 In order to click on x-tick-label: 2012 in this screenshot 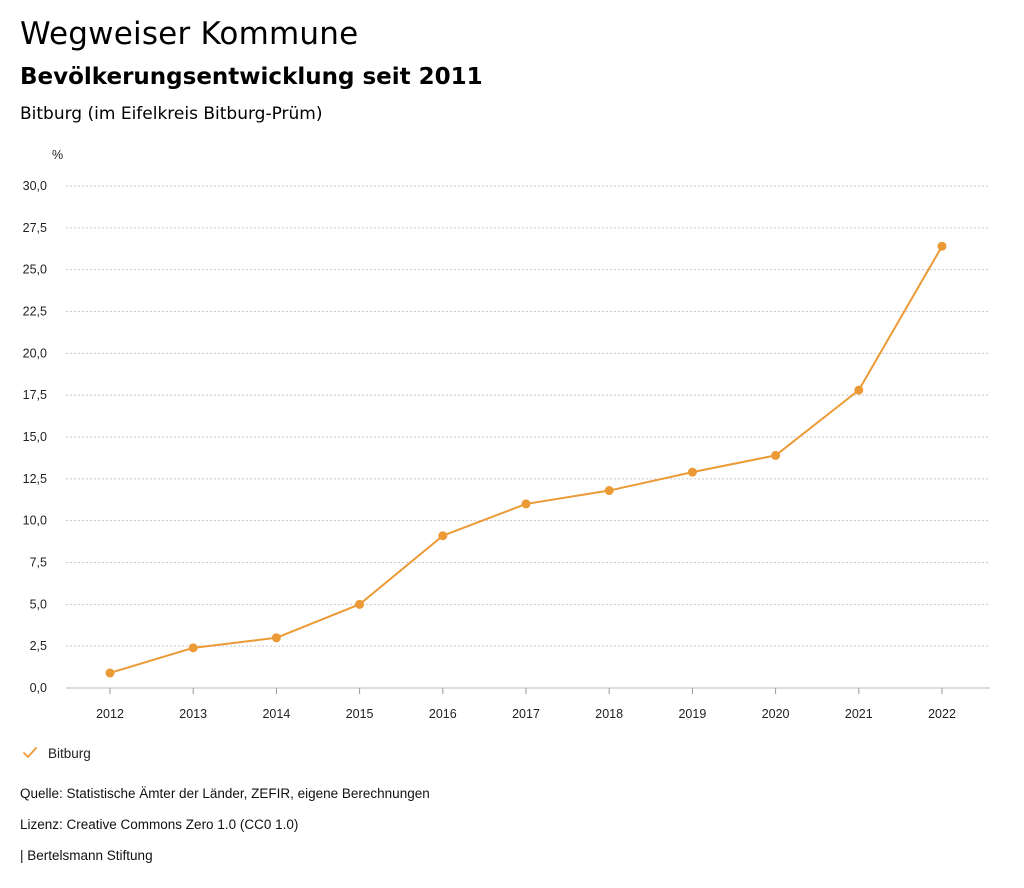, I will do `click(110, 714)`.